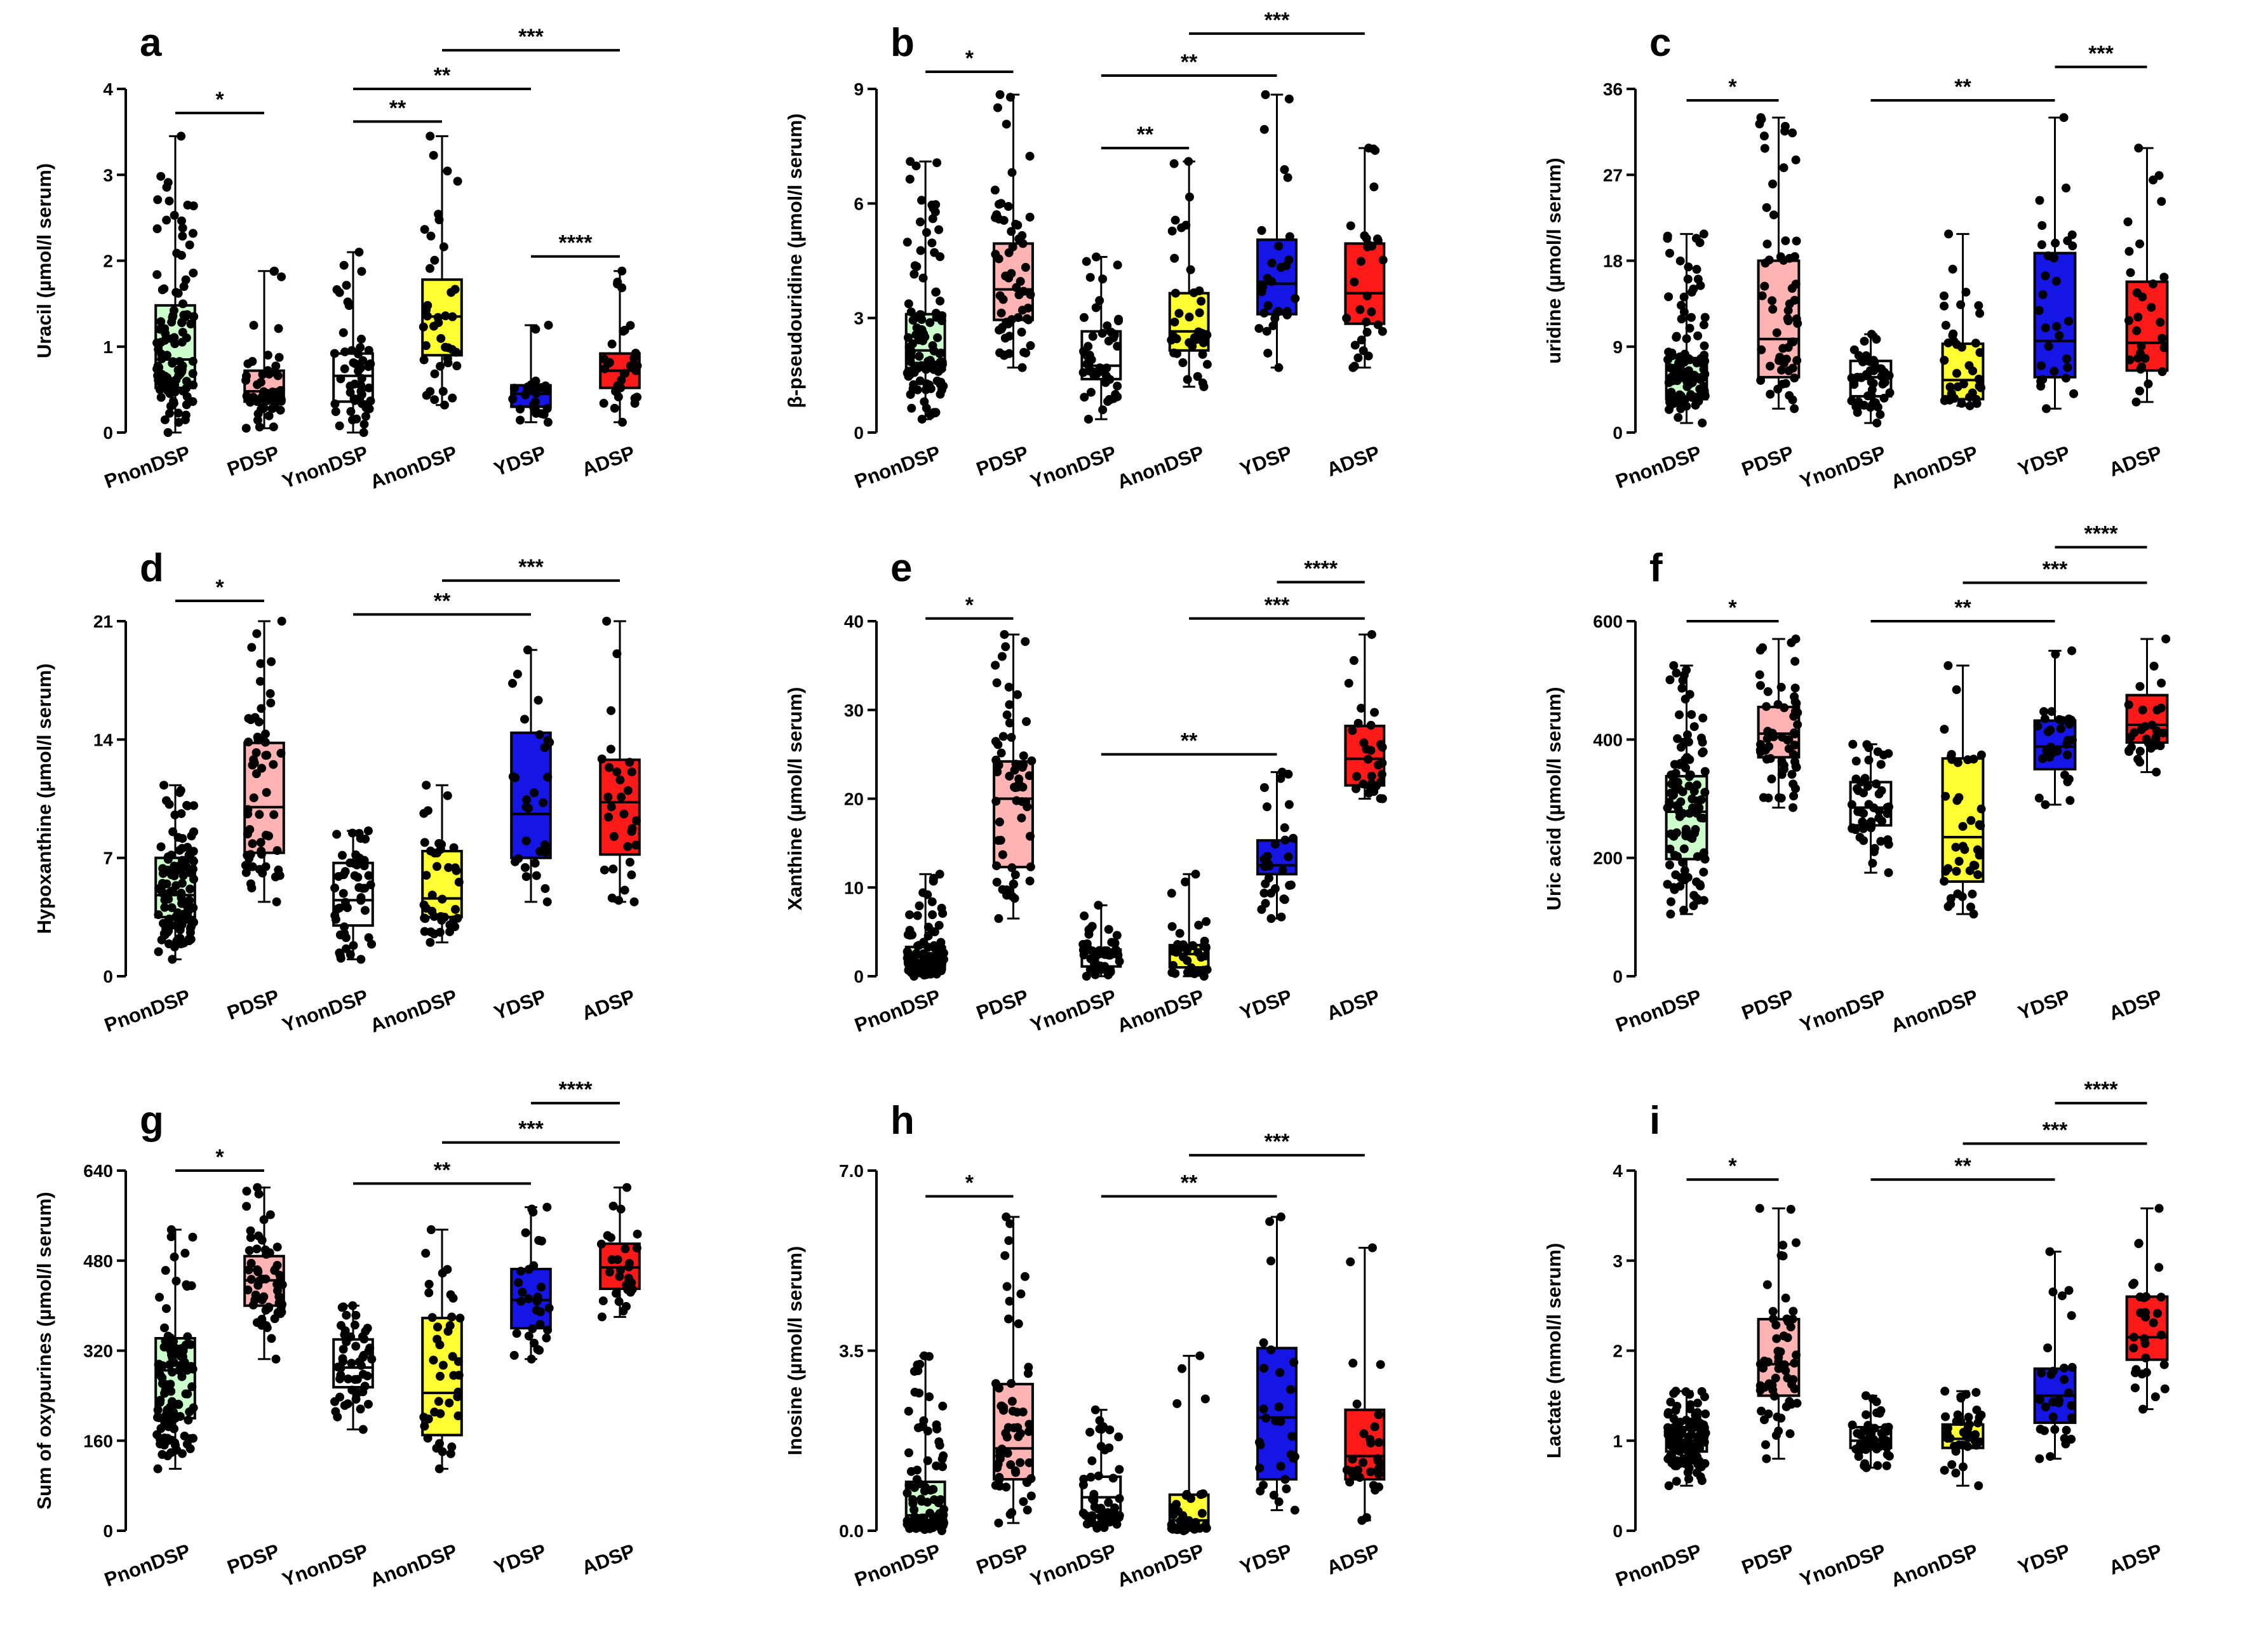 The width and height of the screenshot is (2268, 1633). Describe the element at coordinates (795, 799) in the screenshot. I see `y-axis-title: Xanthine (µmol/l serum)` at that location.